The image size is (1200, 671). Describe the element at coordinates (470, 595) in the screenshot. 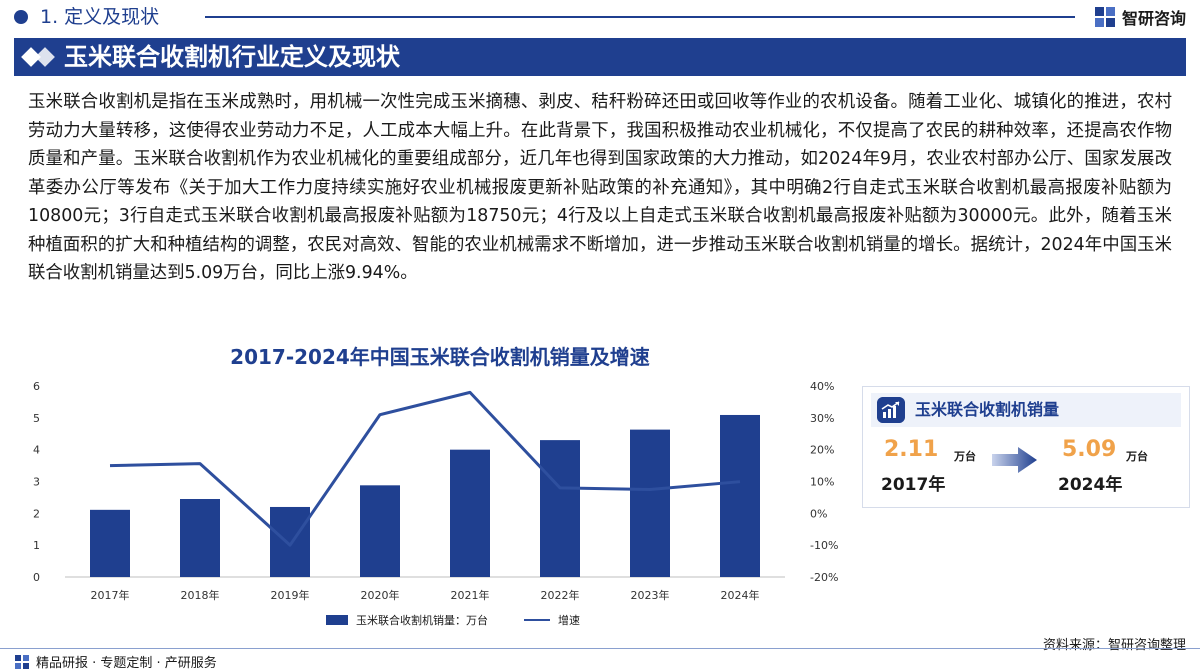

I see `x-tick-label: 2021年` at that location.